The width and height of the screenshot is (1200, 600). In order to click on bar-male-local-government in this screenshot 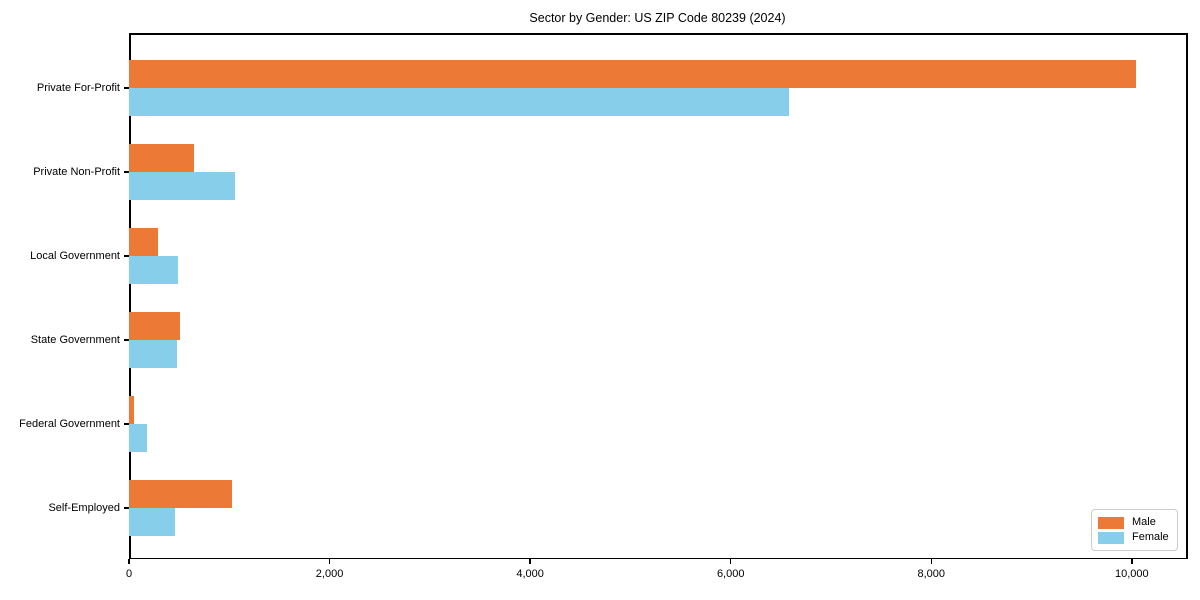, I will do `click(144, 242)`.